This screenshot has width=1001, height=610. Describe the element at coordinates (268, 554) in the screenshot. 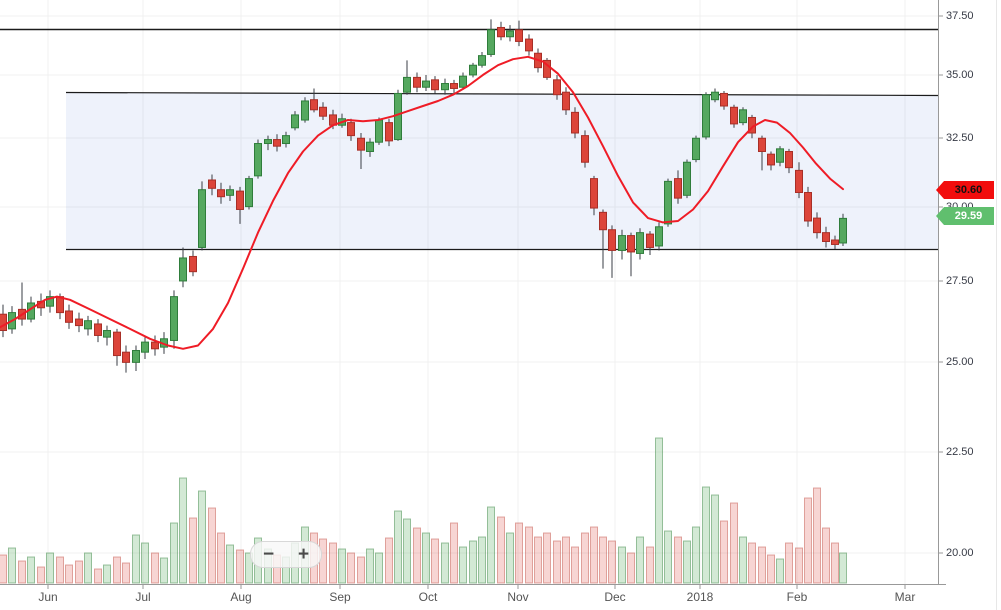

I see `zoom-out-button: −` at that location.